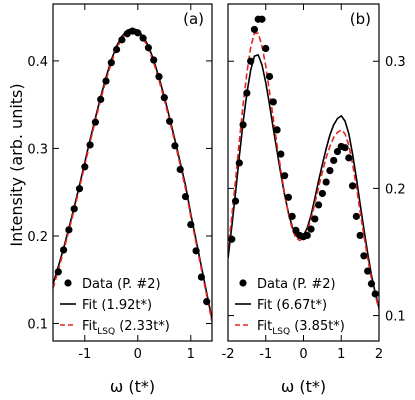 This screenshot has height=400, width=415. I want to click on panel-label: (a), so click(193, 19).